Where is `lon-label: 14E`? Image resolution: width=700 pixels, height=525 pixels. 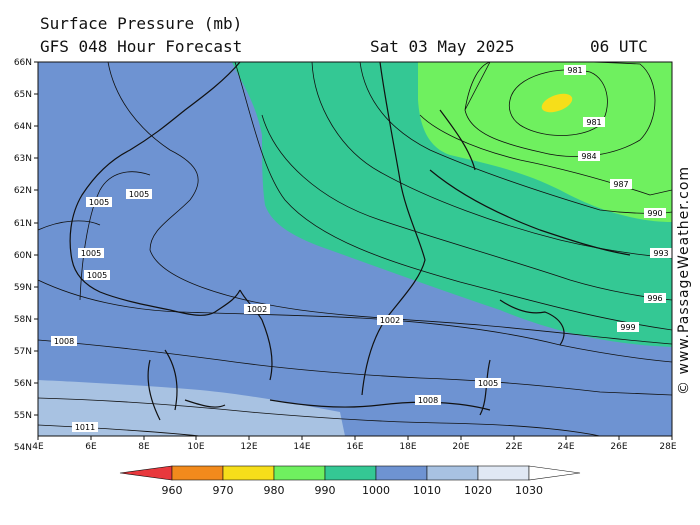
lon-label: 14E is located at coordinates (301, 447).